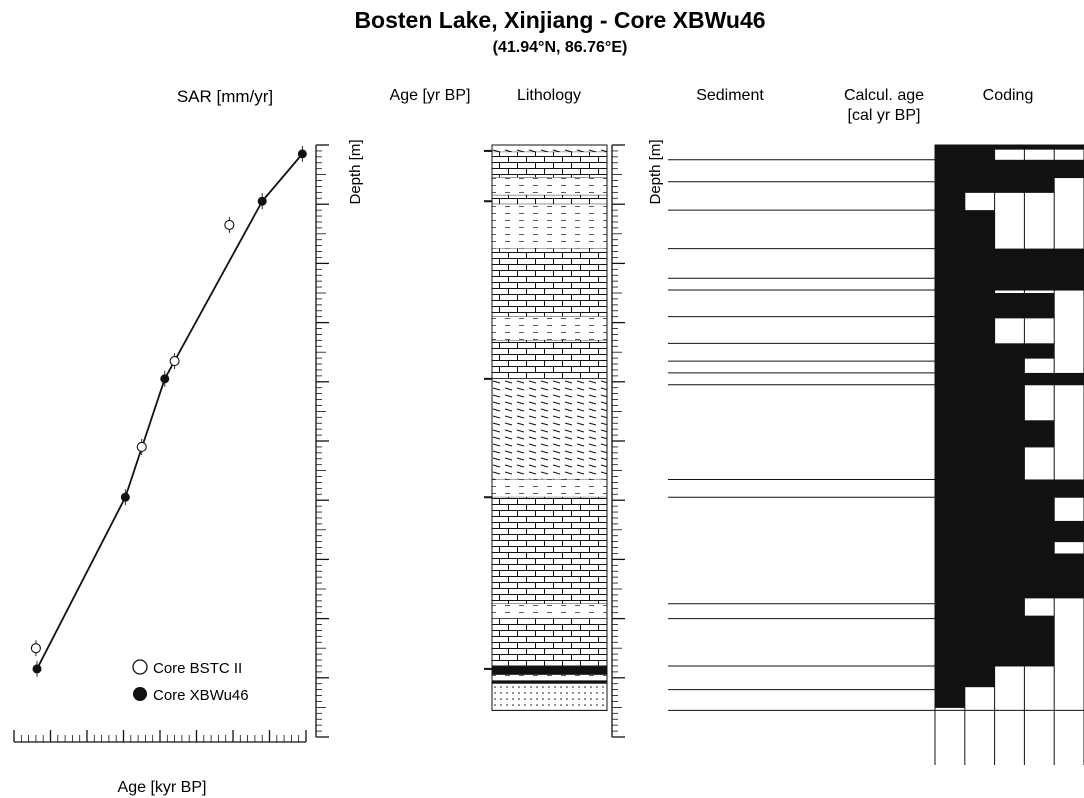 The image size is (1084, 798). Describe the element at coordinates (884, 95) in the screenshot. I see `calc-age-title-1: Calcul. age` at that location.